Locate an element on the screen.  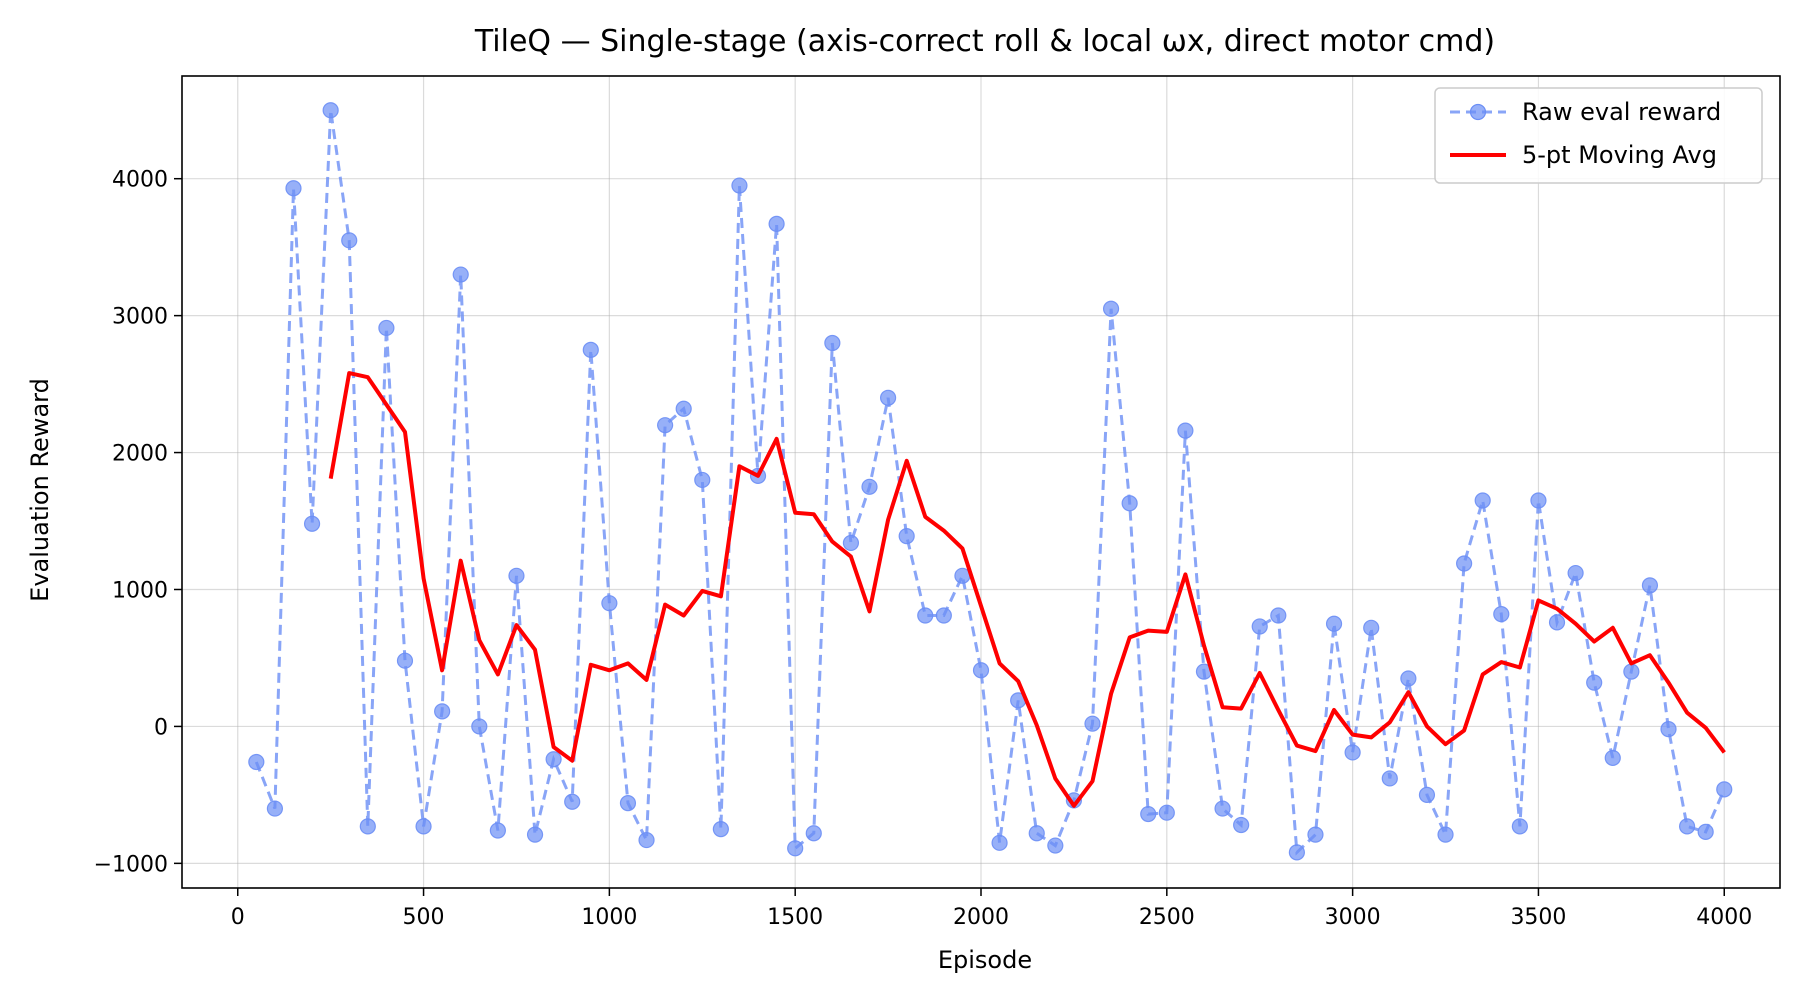
x-tick-label: 0 is located at coordinates (238, 917).